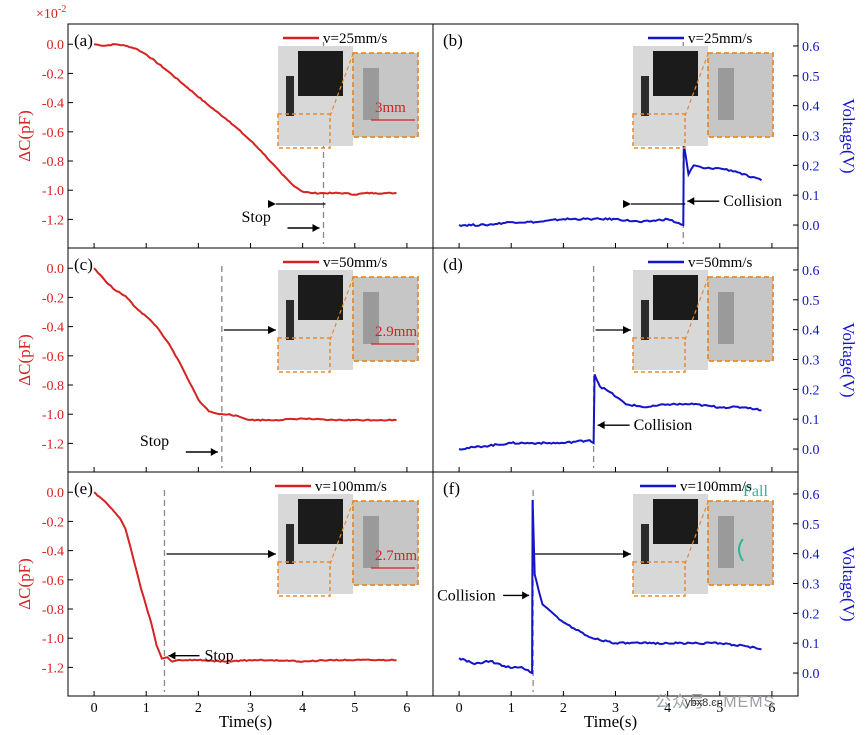 The image size is (865, 735). I want to click on y-tick-label-f: 0.2, so click(811, 614).